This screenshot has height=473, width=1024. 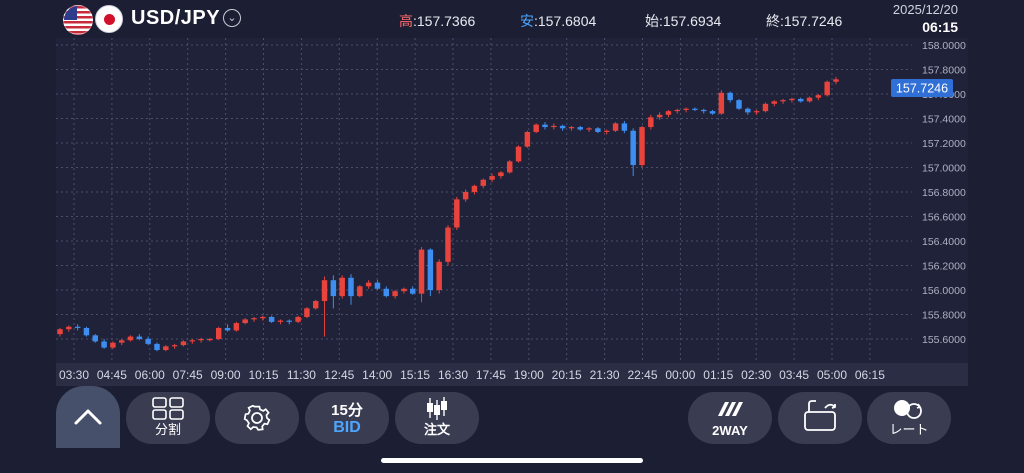 What do you see at coordinates (88, 417) in the screenshot?
I see `collapse-up-button` at bounding box center [88, 417].